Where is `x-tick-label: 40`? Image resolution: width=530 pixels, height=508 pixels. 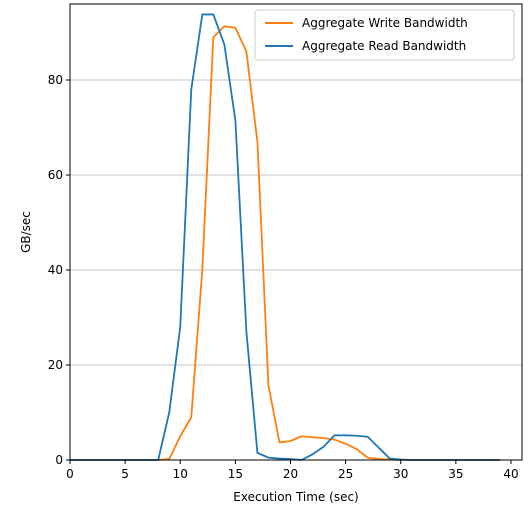 x-tick-label: 40 is located at coordinates (510, 474).